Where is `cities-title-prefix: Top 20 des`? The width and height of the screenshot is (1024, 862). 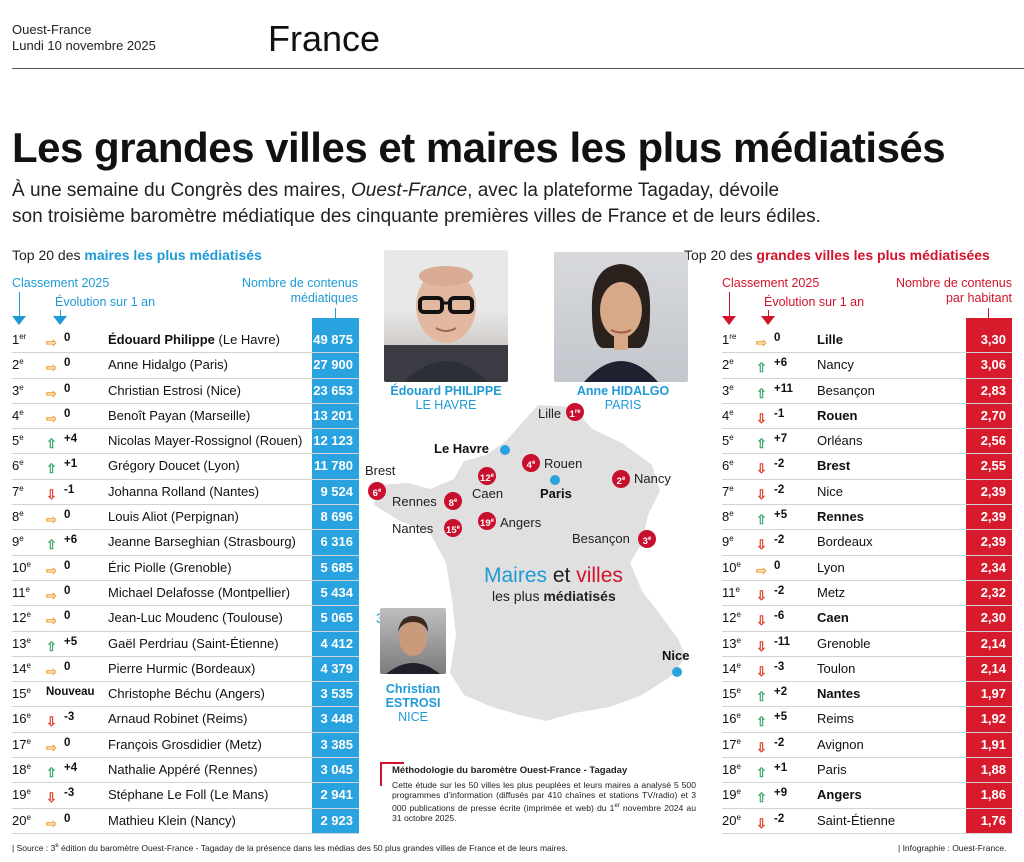
cities-title-prefix: Top 20 des is located at coordinates (720, 255).